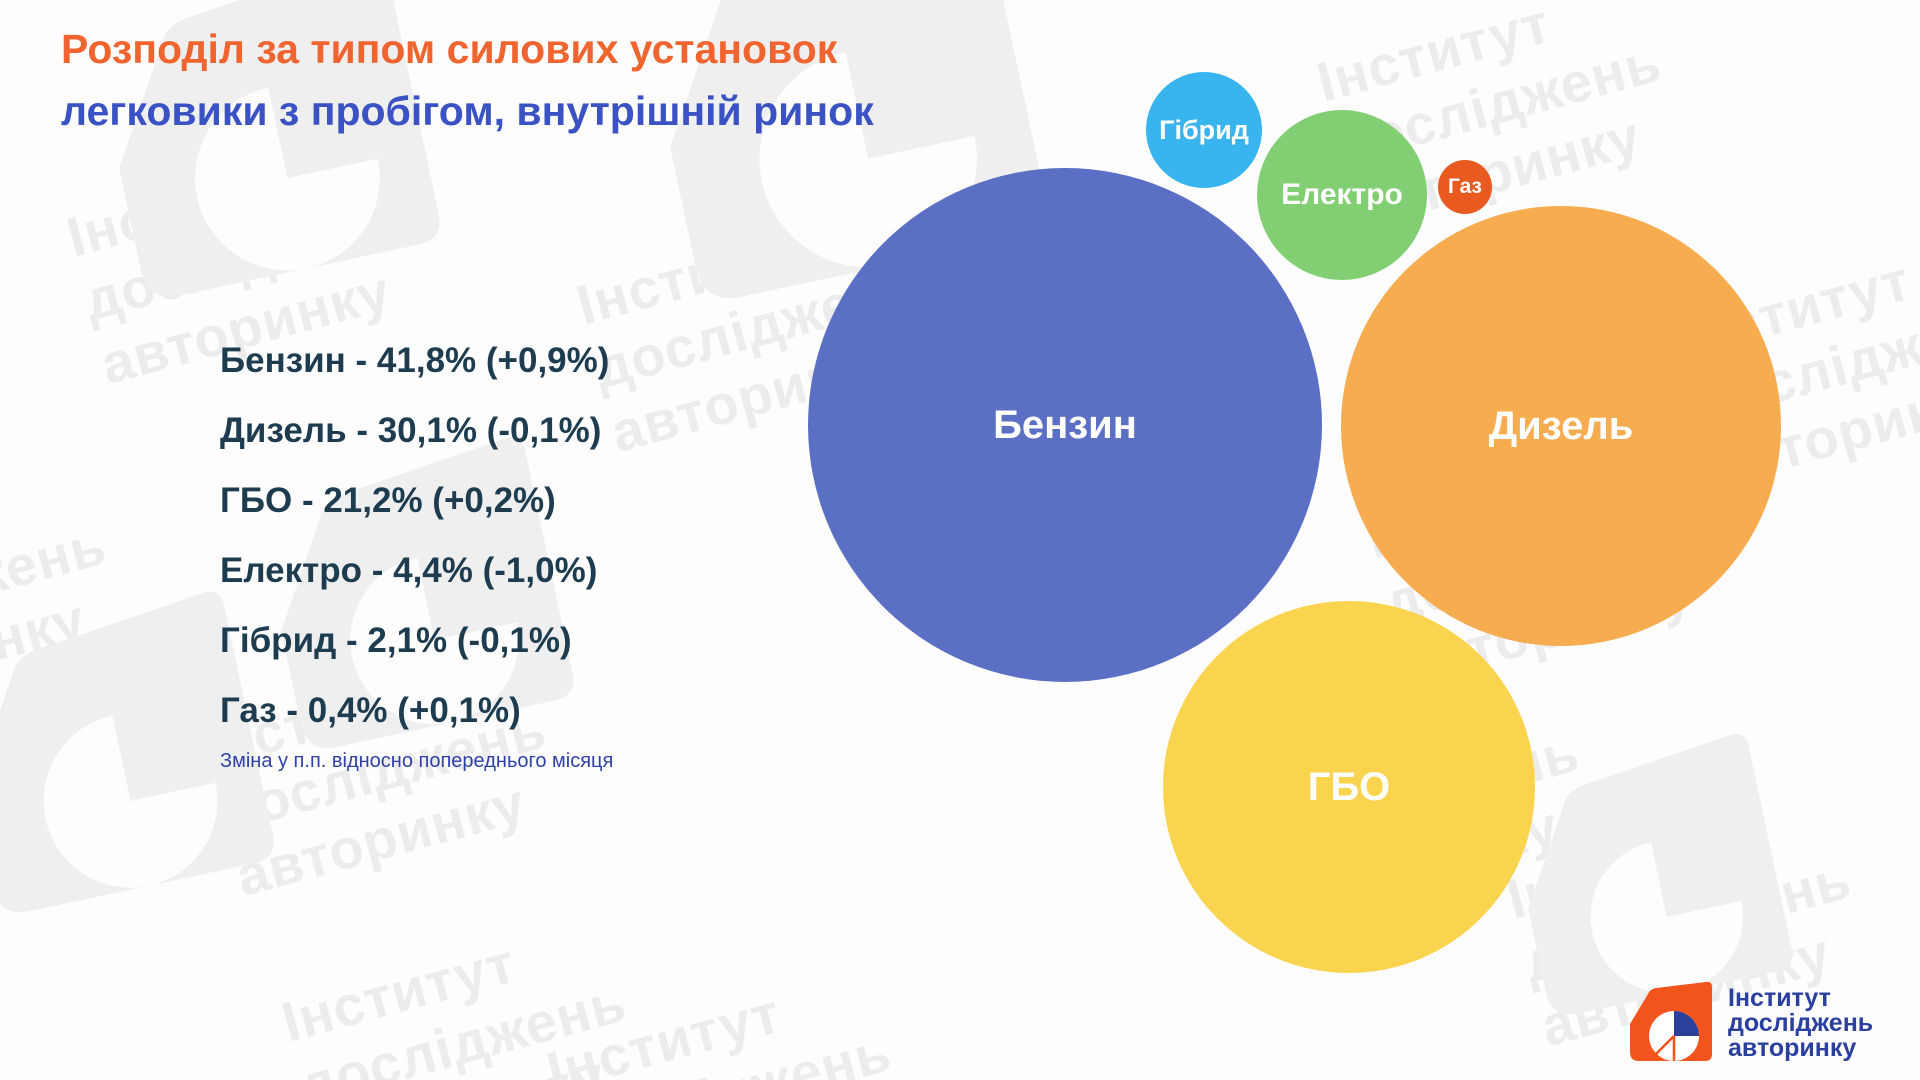 The width and height of the screenshot is (1920, 1080). I want to click on logo-text-line: Інститут, so click(1779, 998).